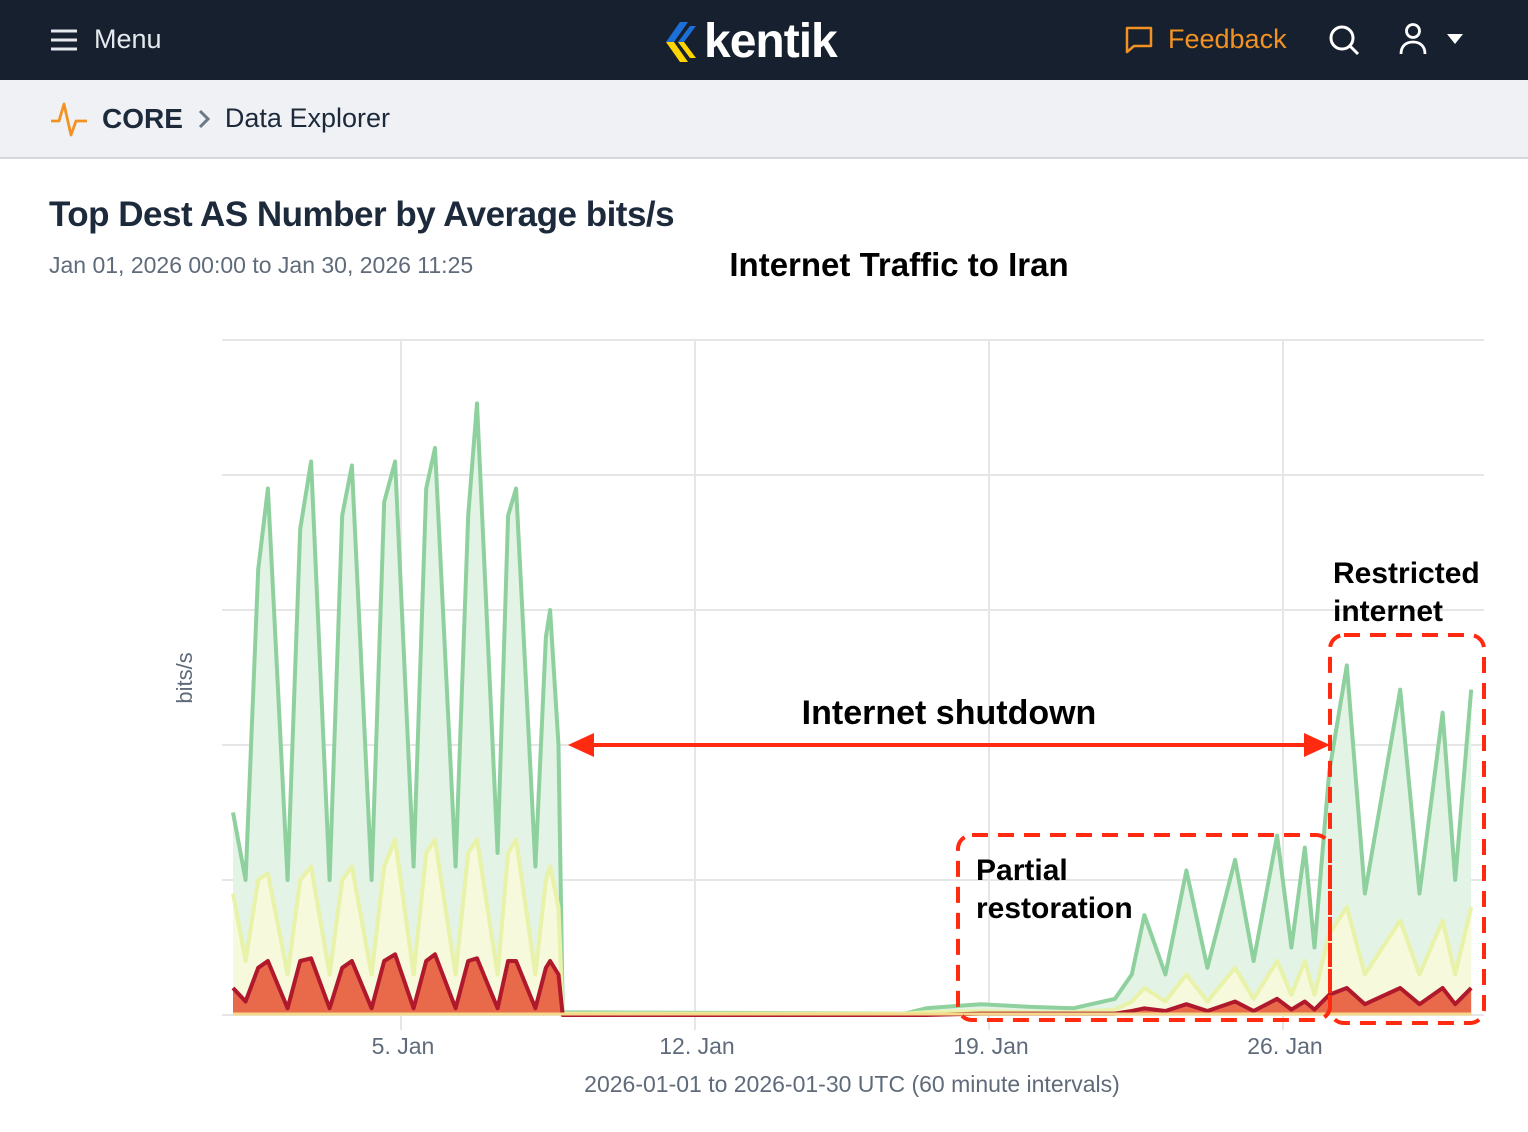  Describe the element at coordinates (403, 1046) in the screenshot. I see `x-tick-label: 5. Jan` at that location.